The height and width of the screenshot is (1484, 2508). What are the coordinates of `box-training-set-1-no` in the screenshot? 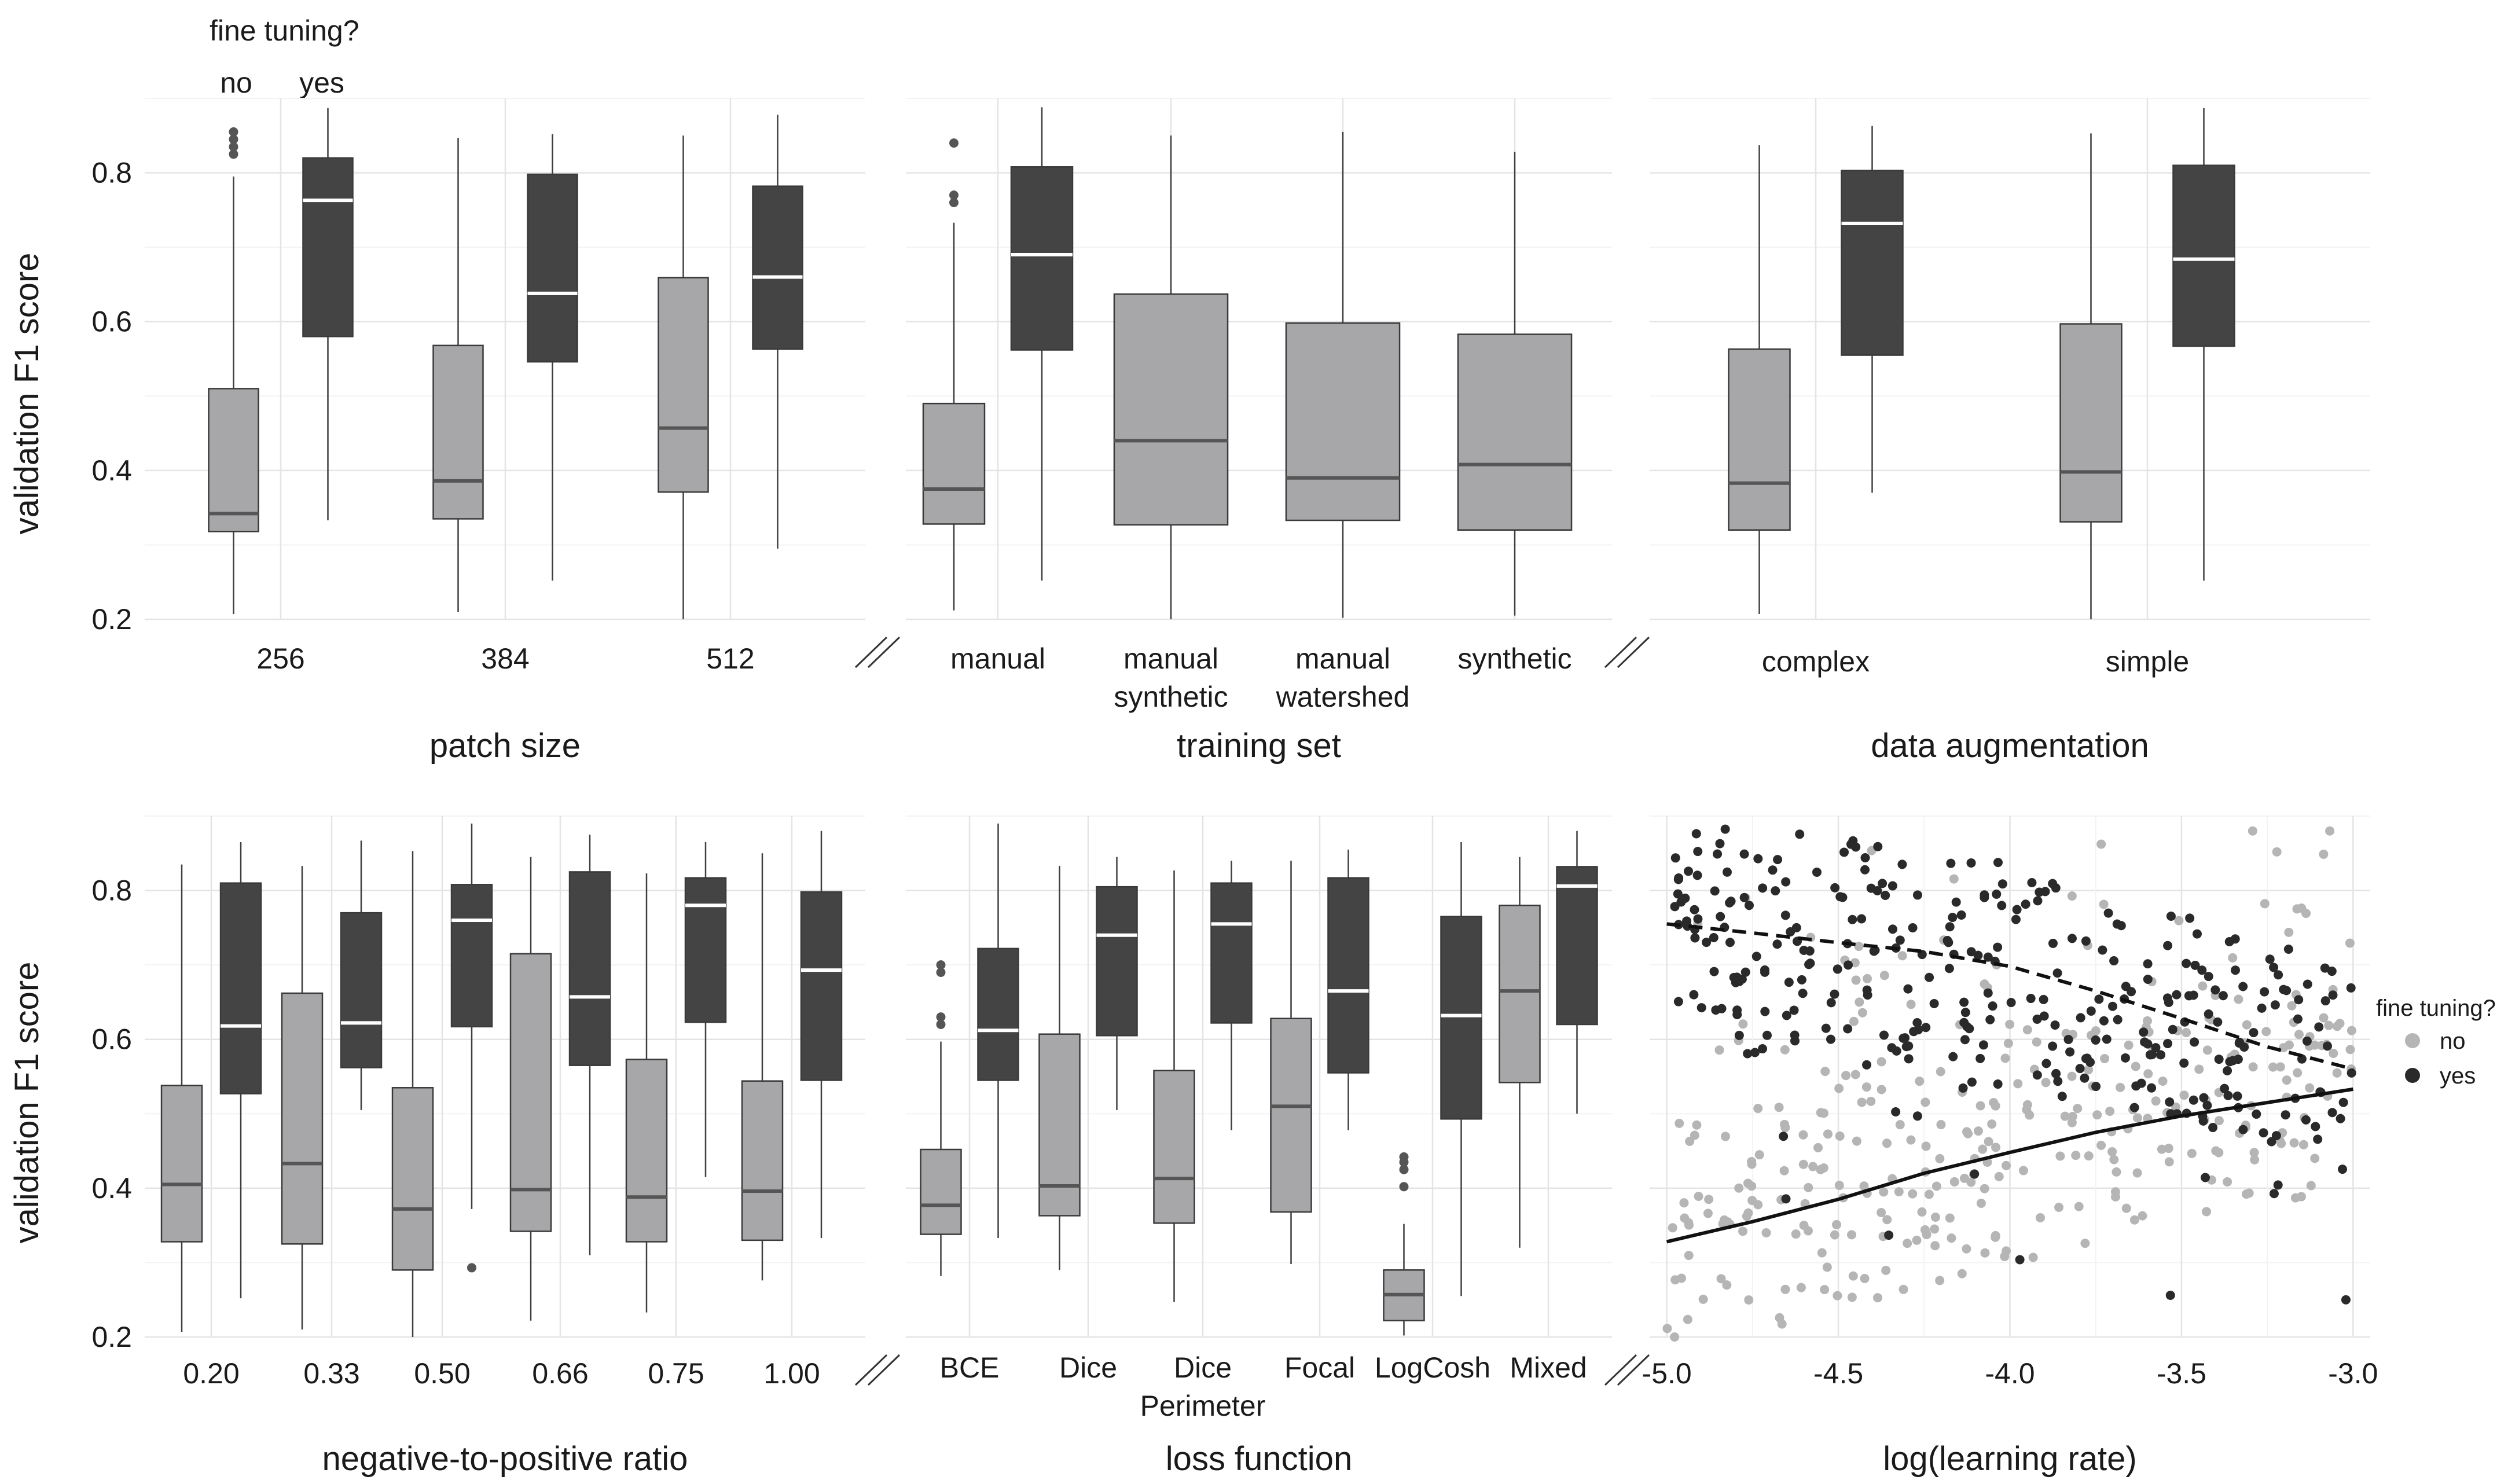 It's located at (1171, 377).